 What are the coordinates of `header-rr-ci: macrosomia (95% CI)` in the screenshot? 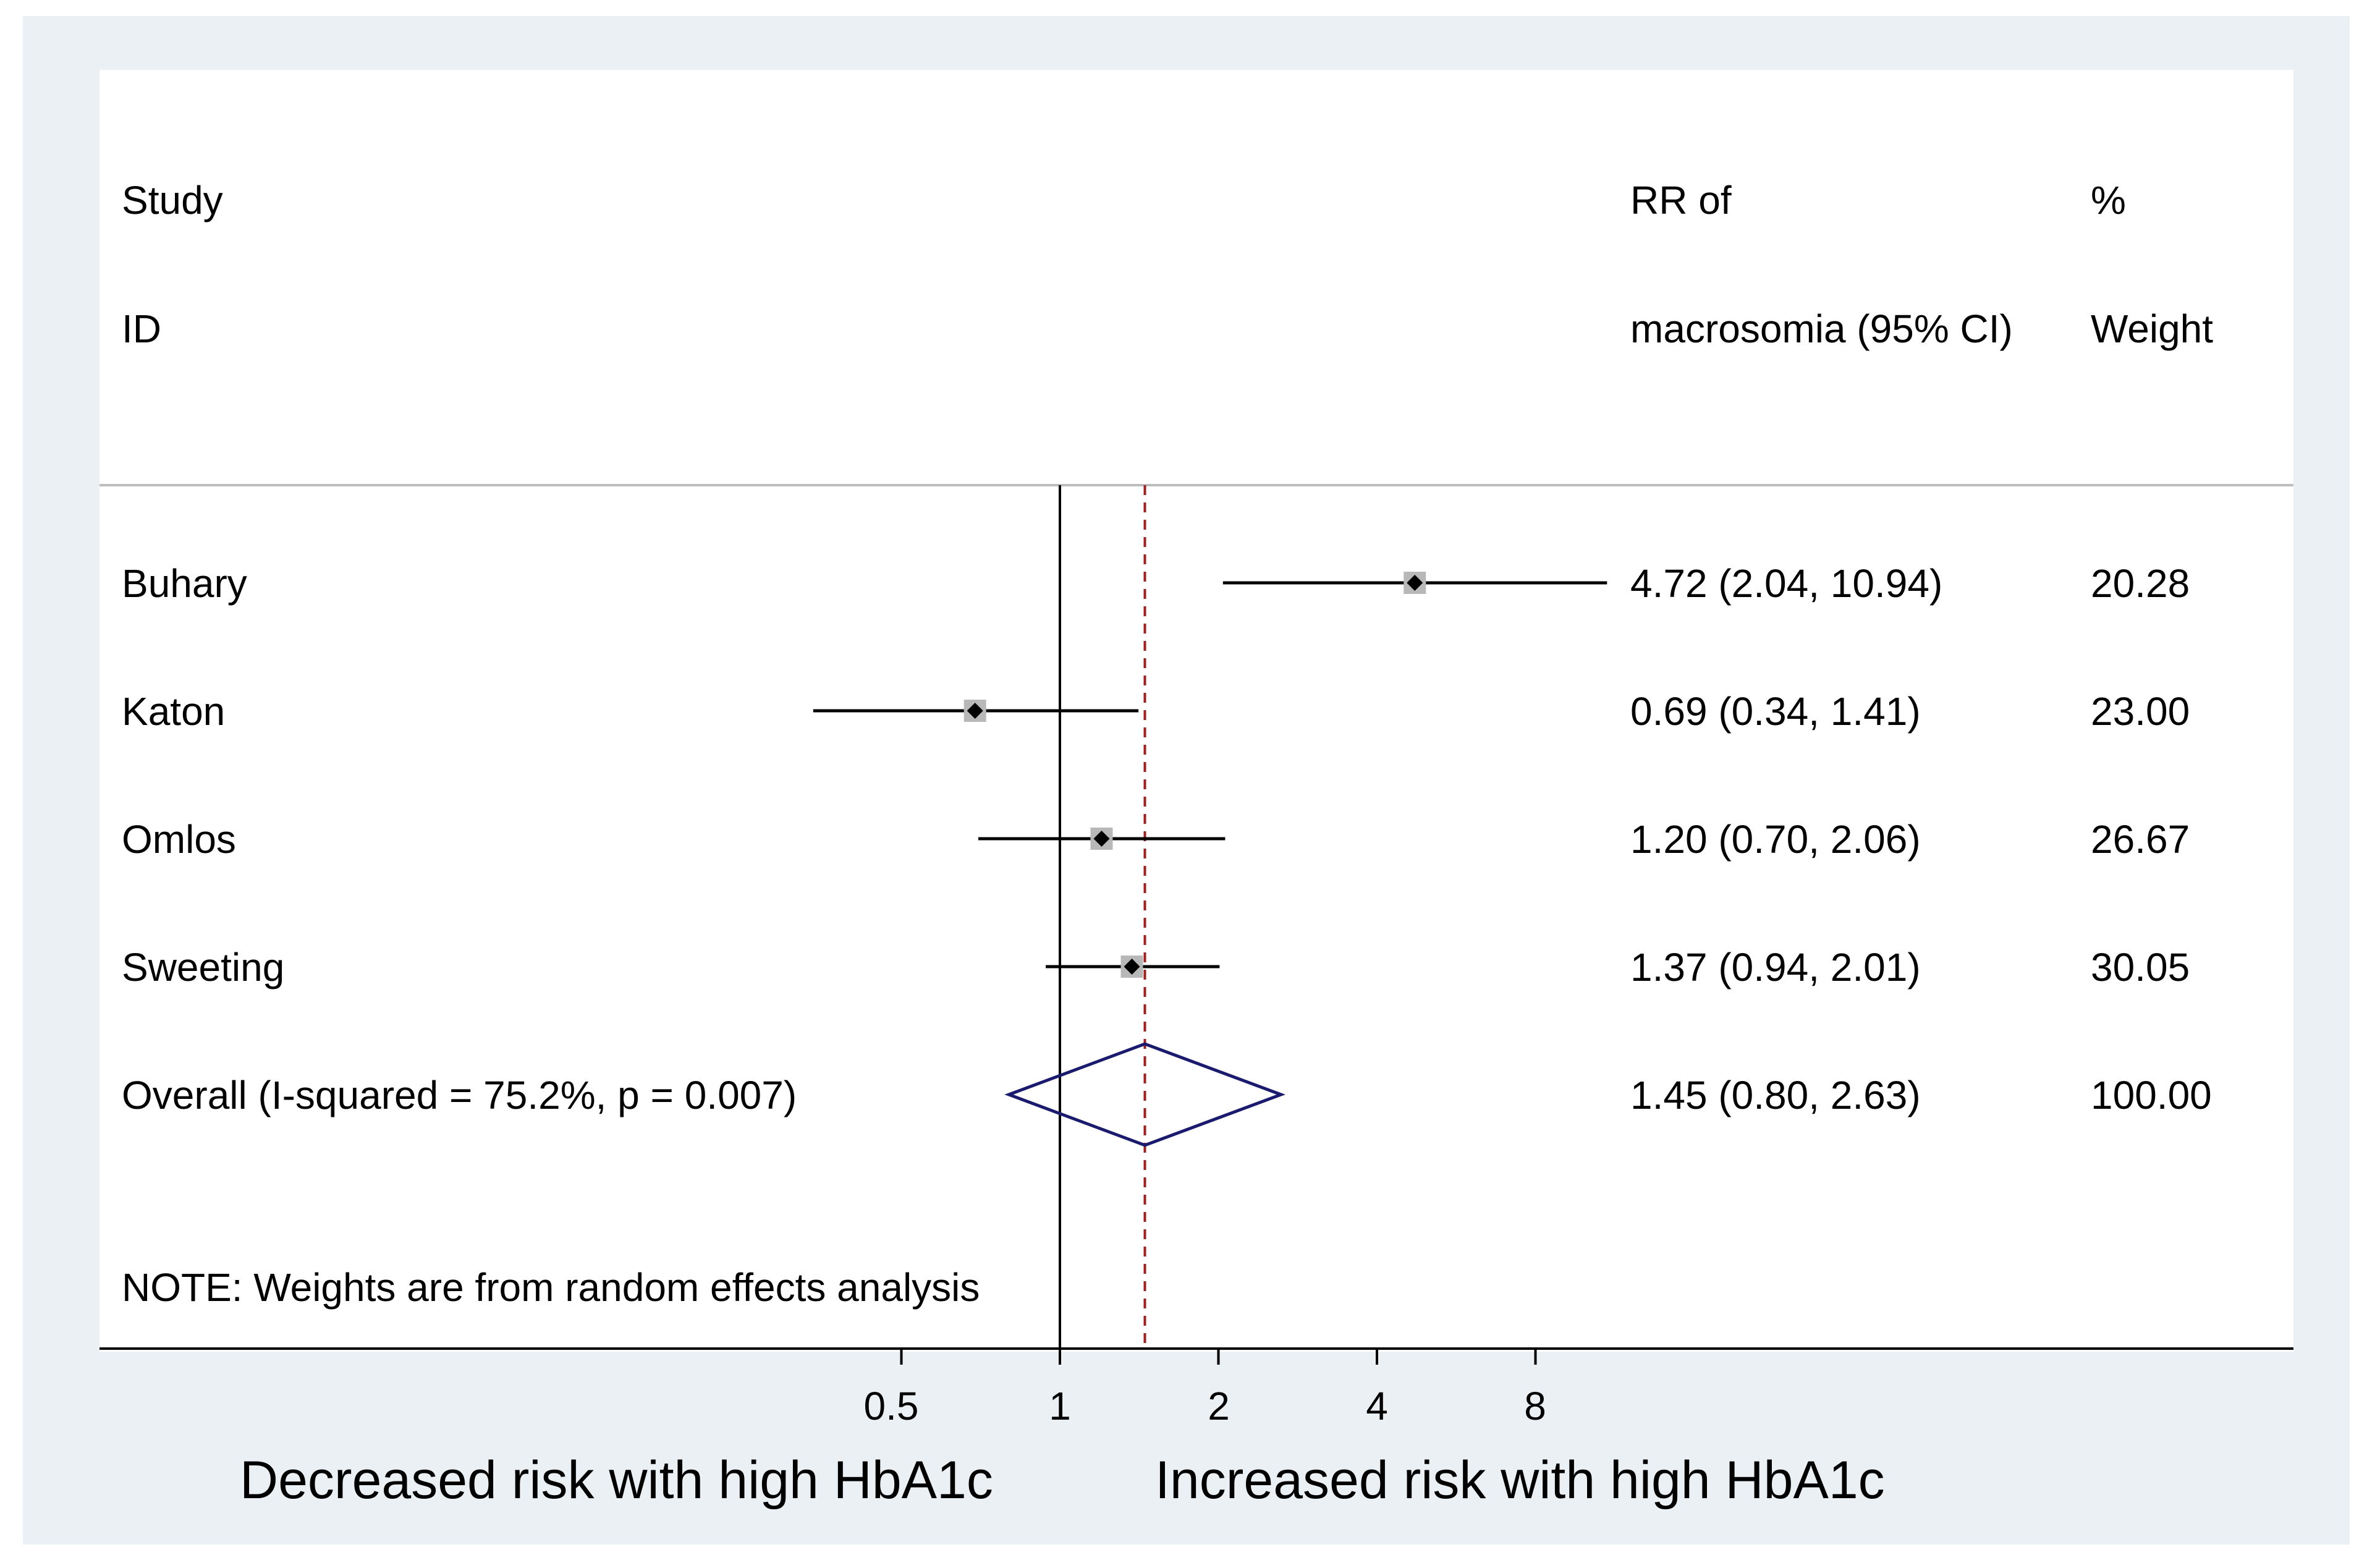 It's located at (1821, 329).